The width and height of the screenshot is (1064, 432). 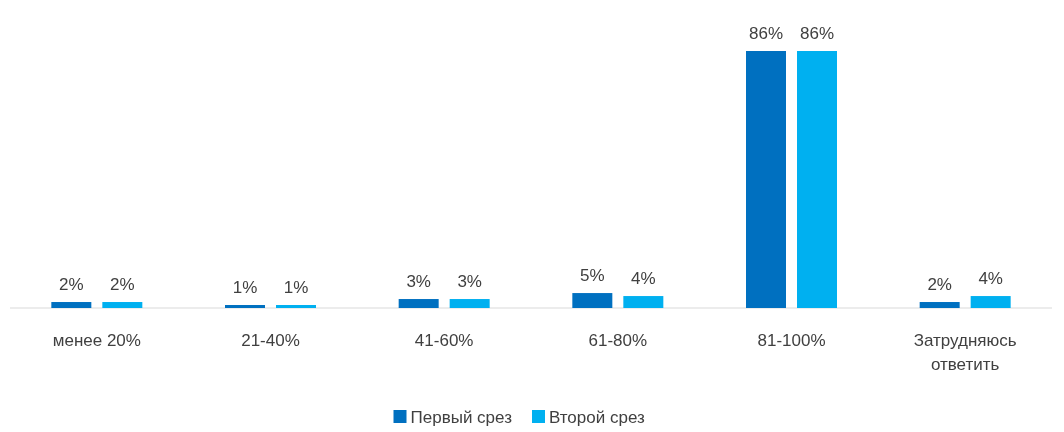 What do you see at coordinates (597, 417) in the screenshot?
I see `legend-label: Второй срез` at bounding box center [597, 417].